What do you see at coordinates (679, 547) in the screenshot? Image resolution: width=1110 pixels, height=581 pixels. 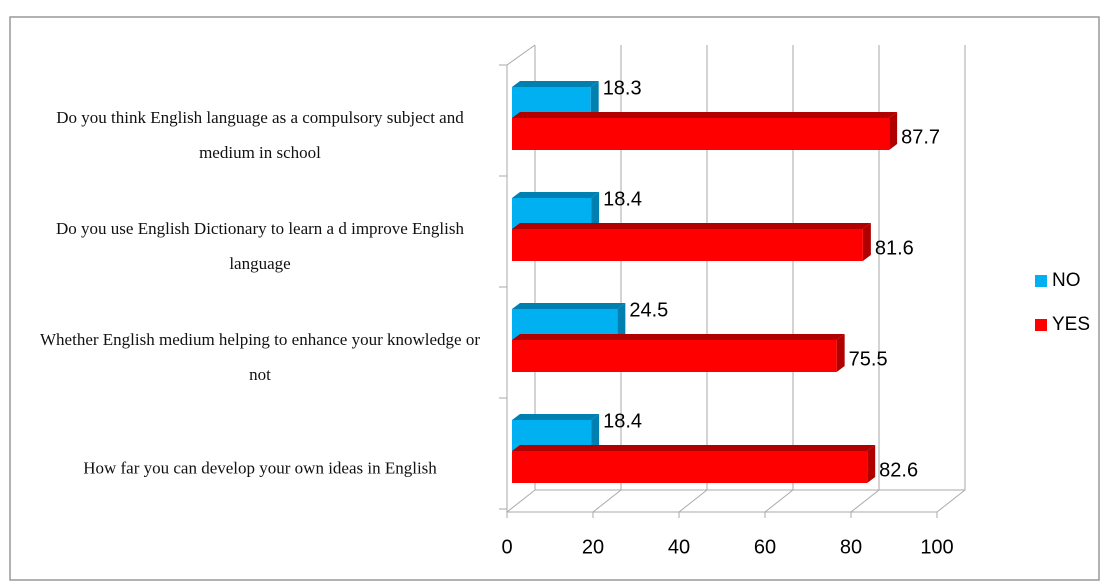 I see `x-tick-label: 40` at bounding box center [679, 547].